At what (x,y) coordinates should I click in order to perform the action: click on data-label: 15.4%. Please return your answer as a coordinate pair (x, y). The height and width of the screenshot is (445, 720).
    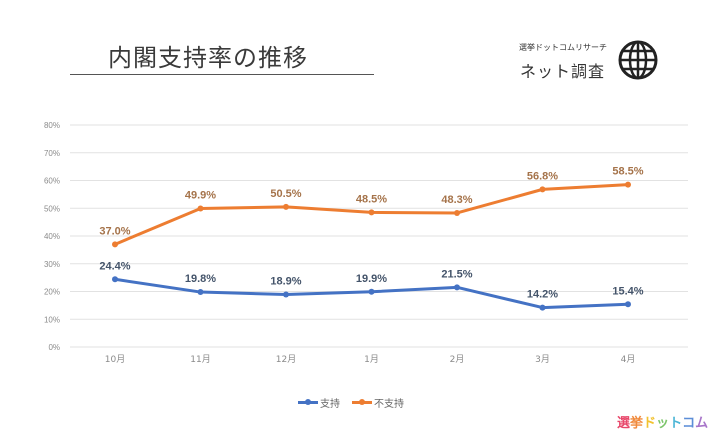
    Looking at the image, I should click on (627, 291).